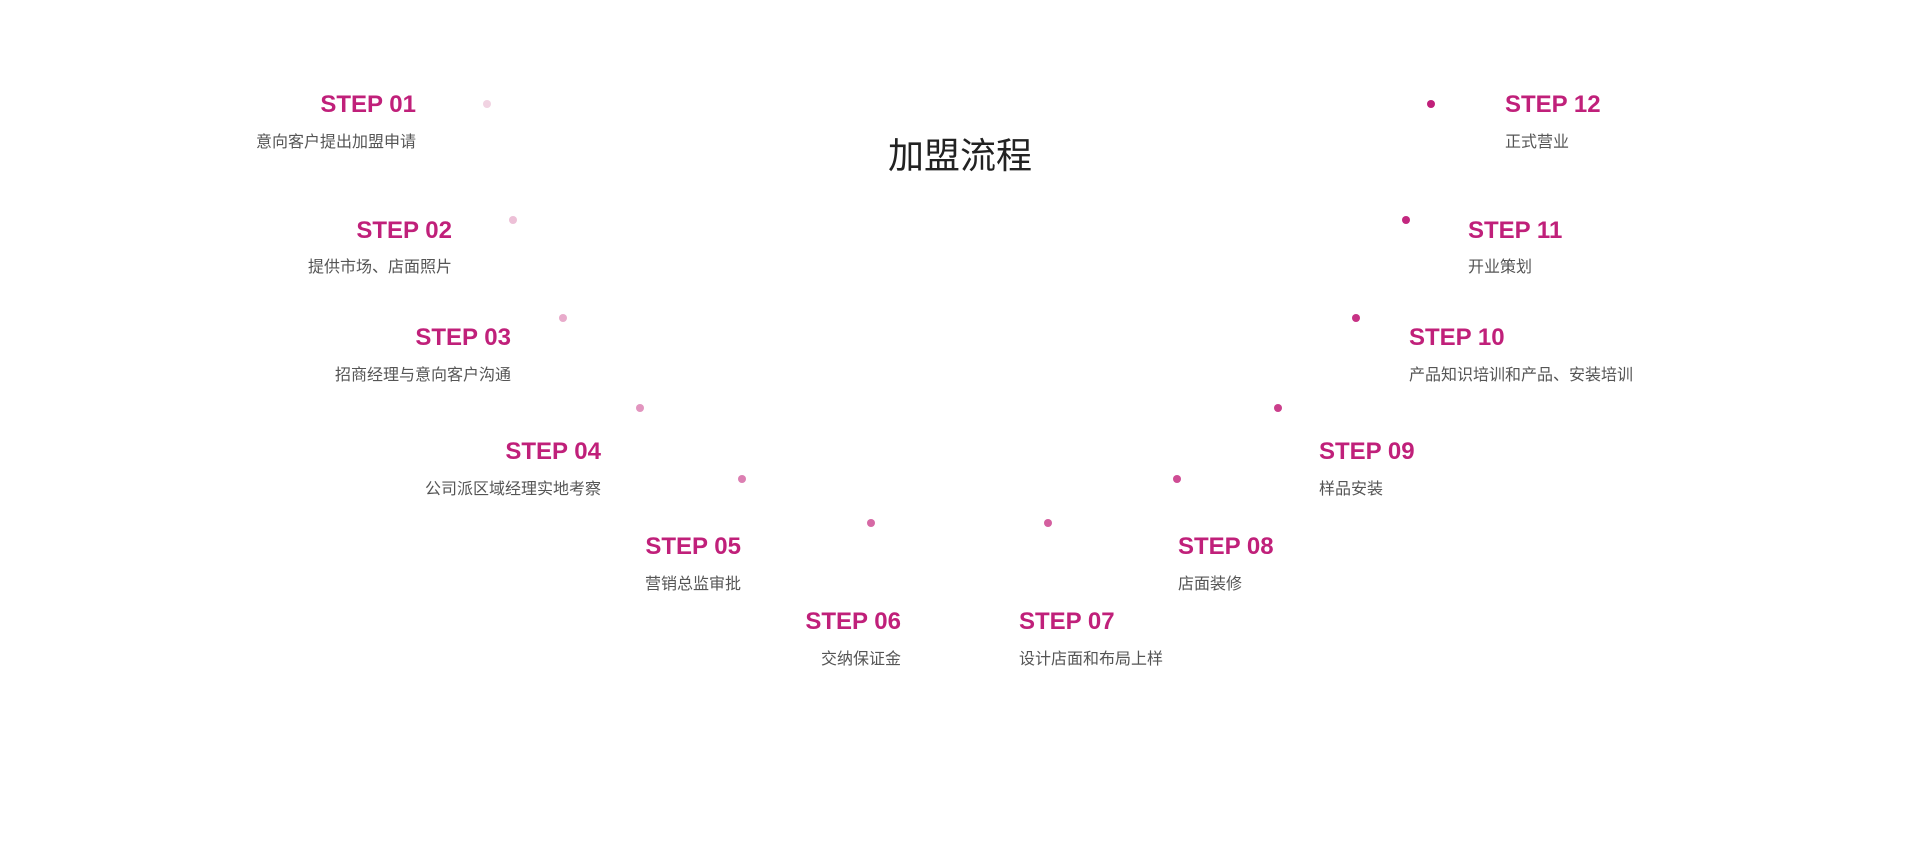 The image size is (1920, 861). What do you see at coordinates (1351, 488) in the screenshot?
I see `step-09-description: 样品安装` at bounding box center [1351, 488].